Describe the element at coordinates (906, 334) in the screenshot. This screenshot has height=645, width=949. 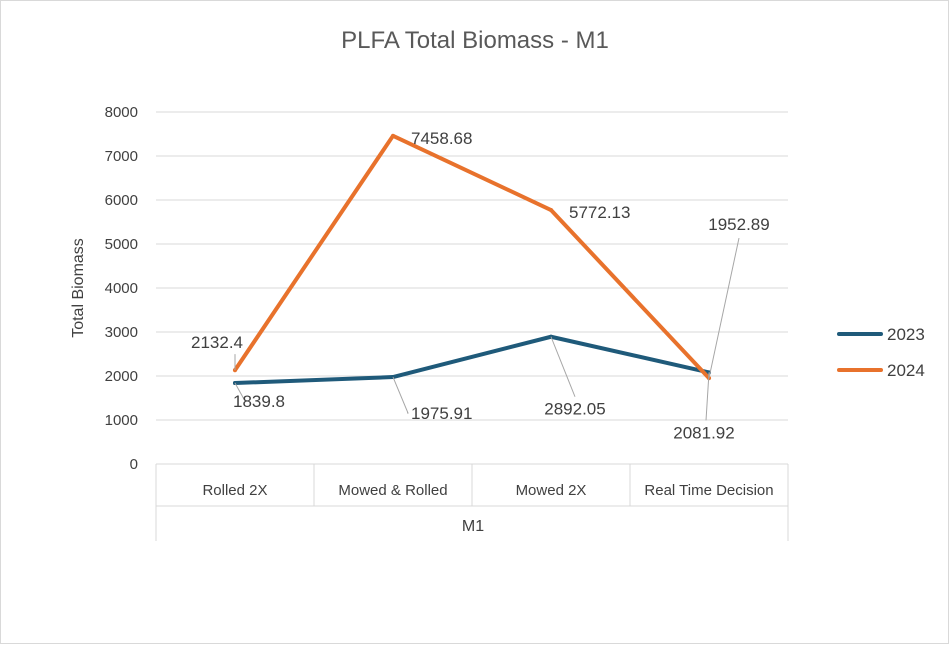
I see `legend-label: 2023` at that location.